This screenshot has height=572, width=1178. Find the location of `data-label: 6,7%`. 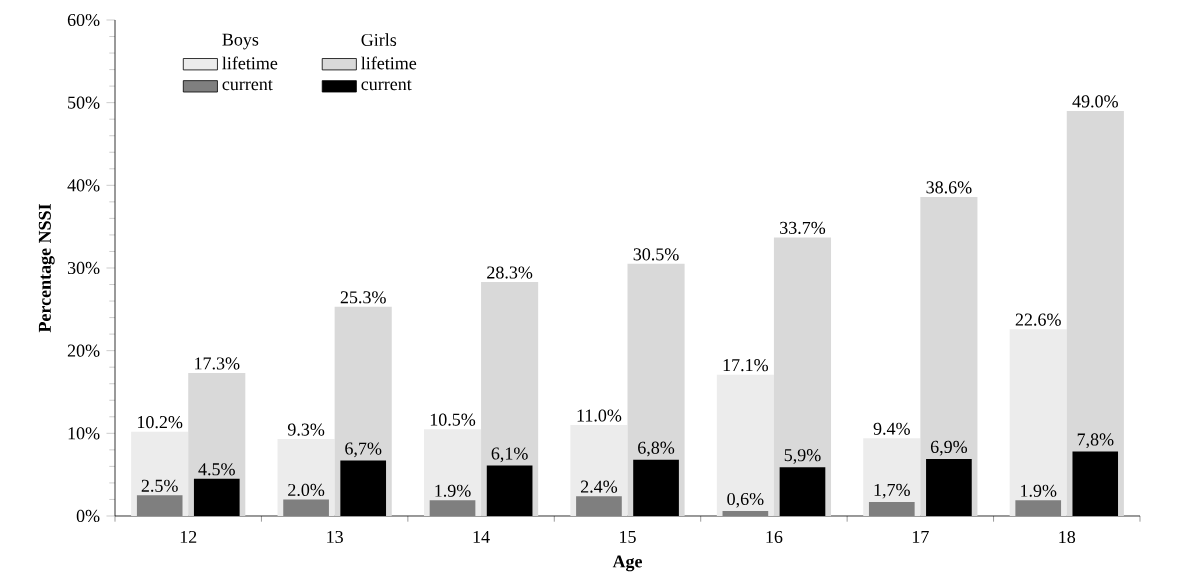

data-label: 6,7% is located at coordinates (363, 450).